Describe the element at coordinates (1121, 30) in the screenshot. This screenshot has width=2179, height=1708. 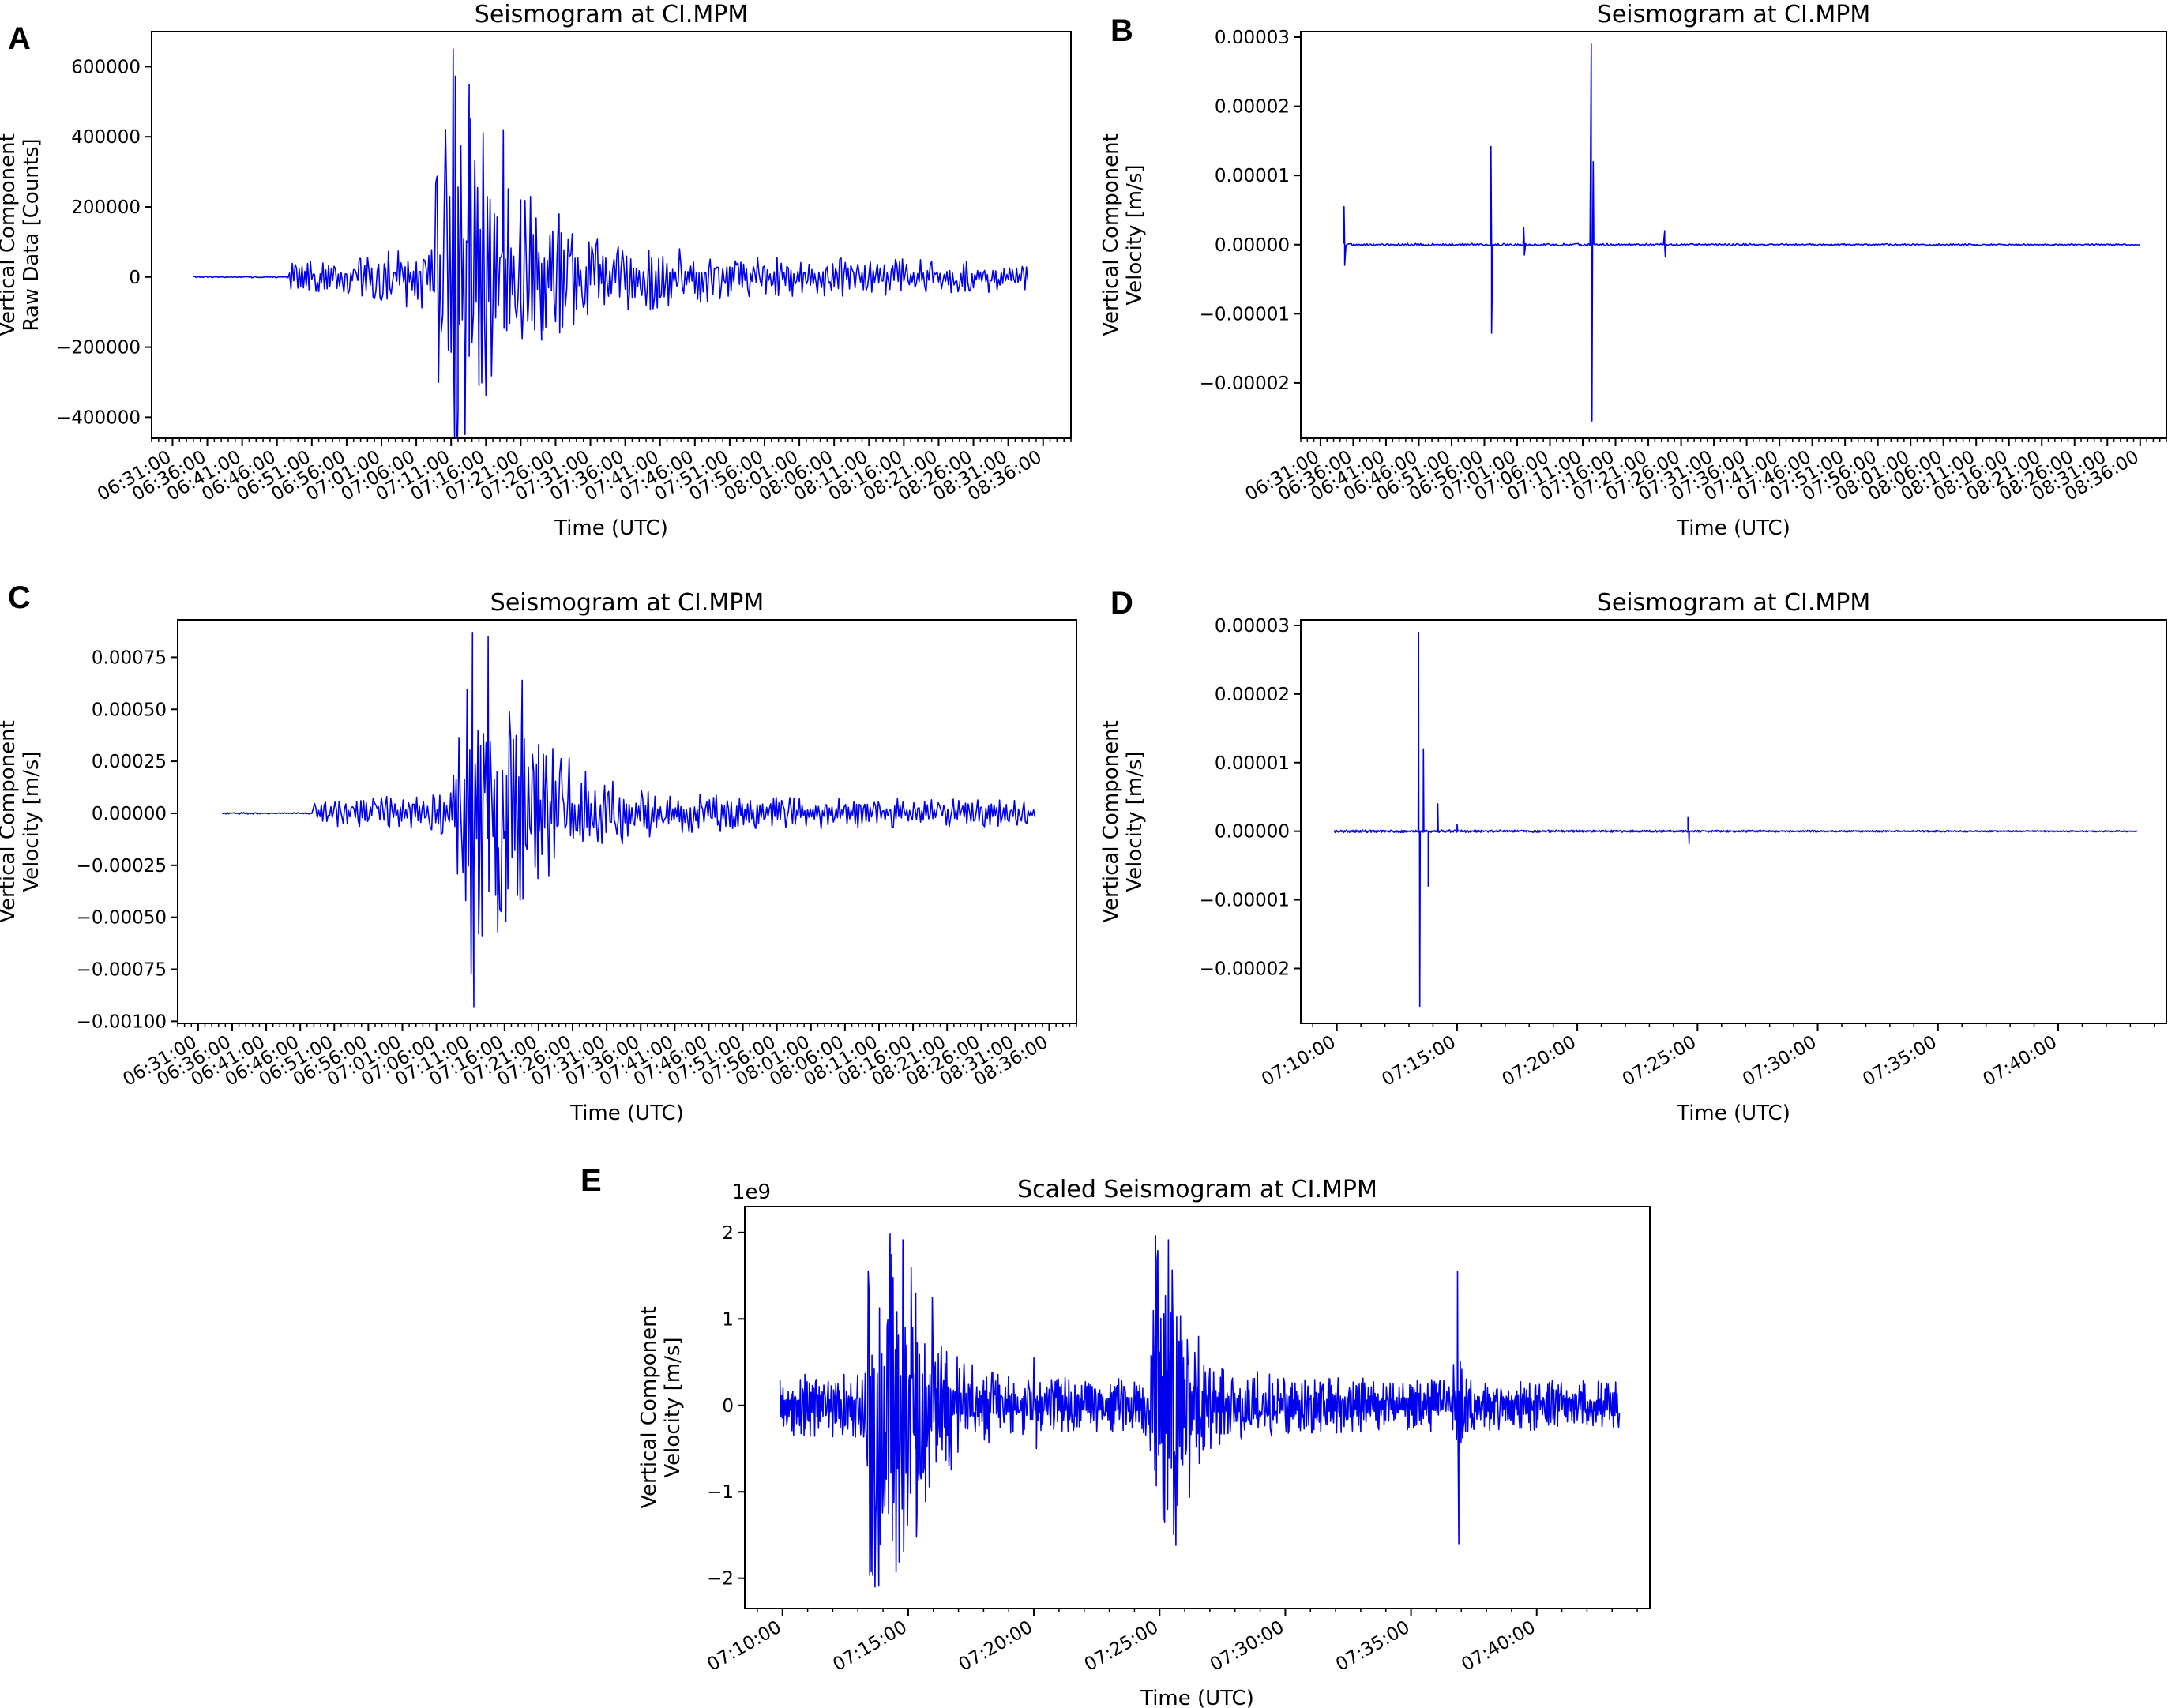
I see `panel-letter: B` at that location.